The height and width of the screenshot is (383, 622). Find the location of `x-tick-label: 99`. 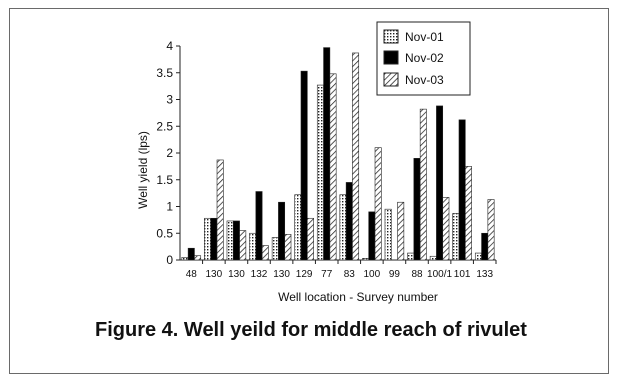

x-tick-label: 99 is located at coordinates (395, 274).